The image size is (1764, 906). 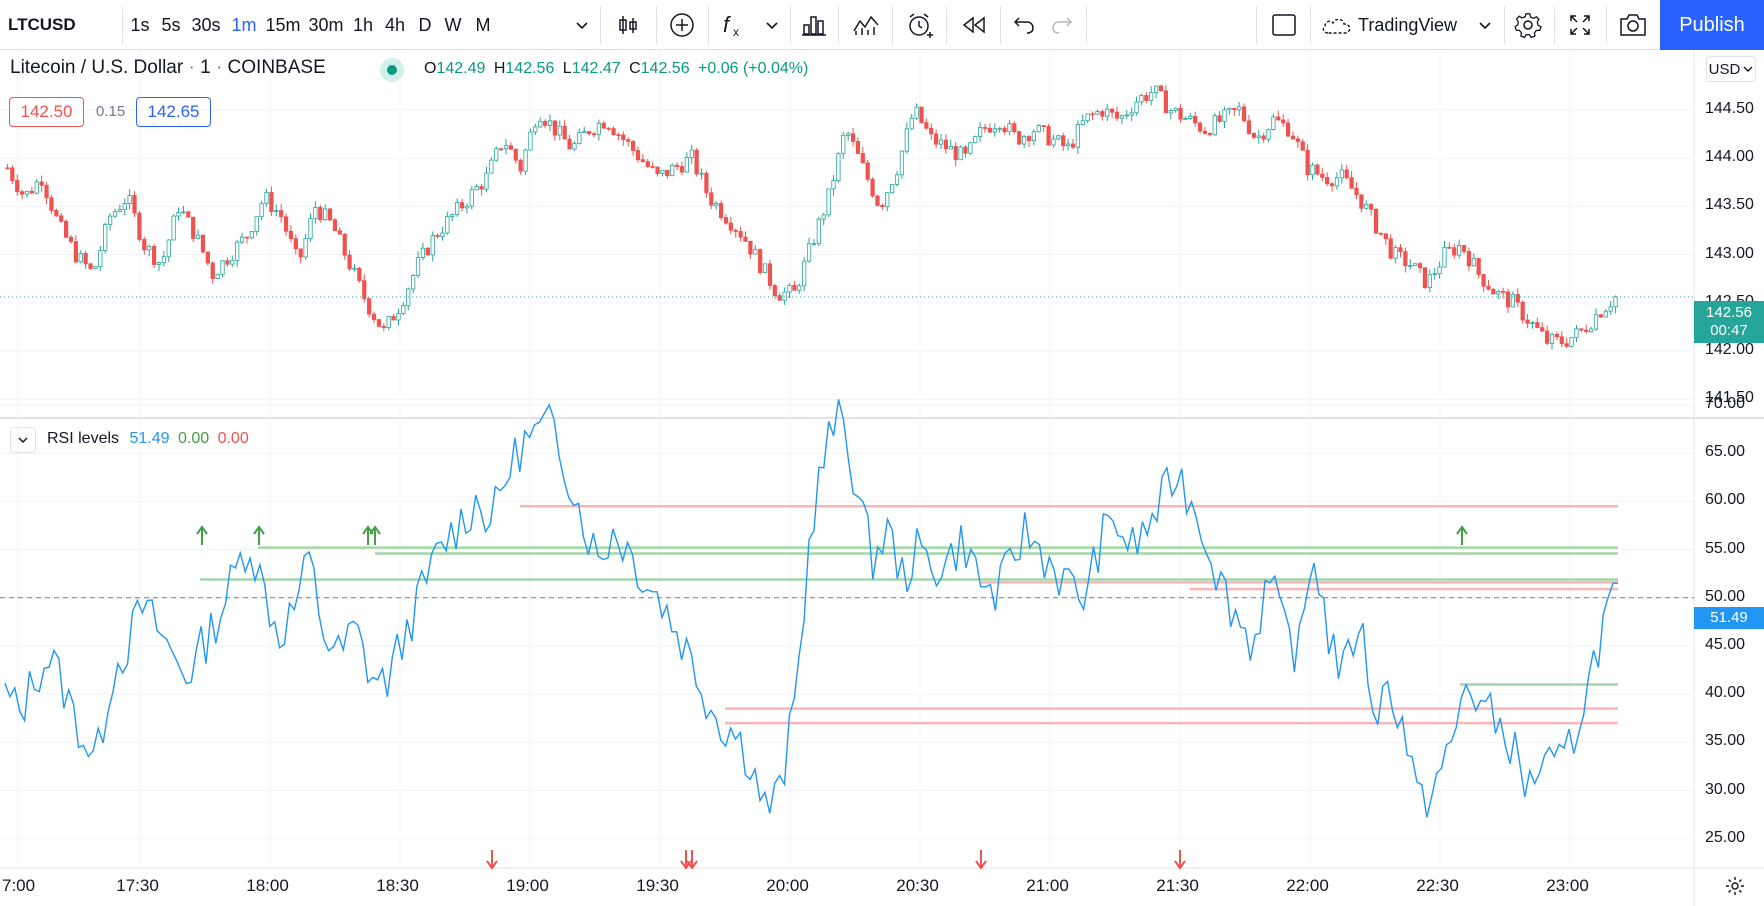 I want to click on down-arrow-head, so click(x=981, y=865).